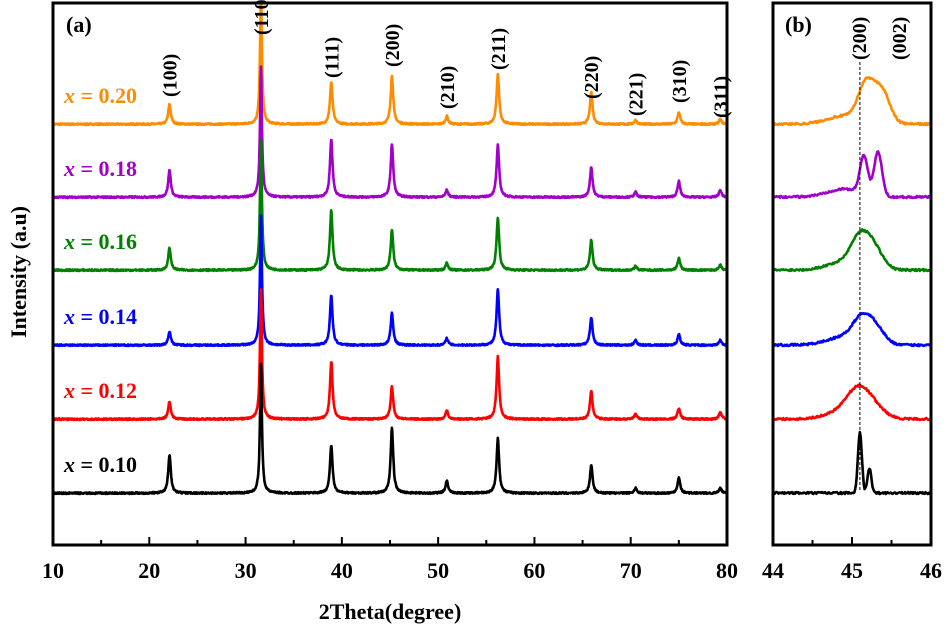 The width and height of the screenshot is (949, 639). Describe the element at coordinates (773, 570) in the screenshot. I see `x-tick-label-b: 44` at that location.